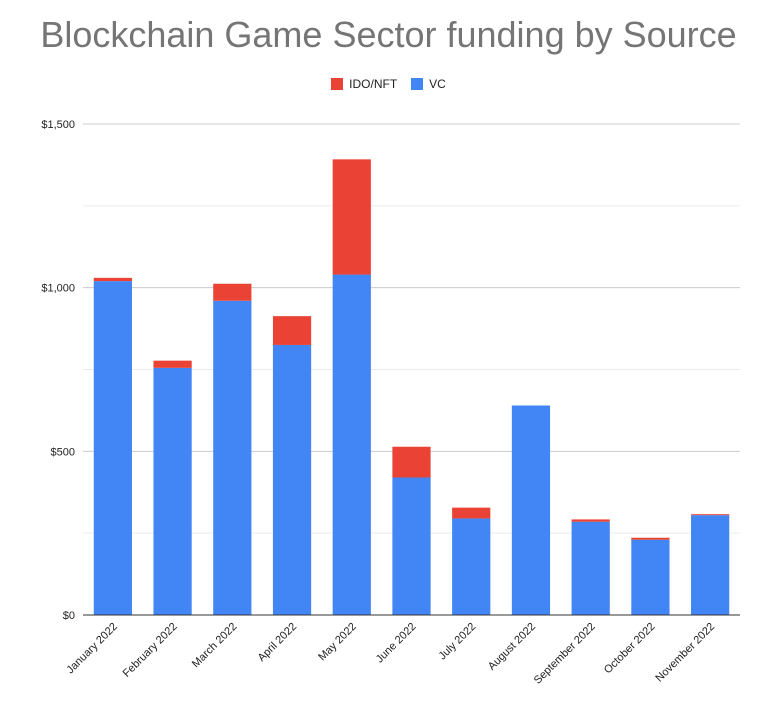 This screenshot has width=777, height=705. I want to click on x-tick-label: August 2022, so click(512, 647).